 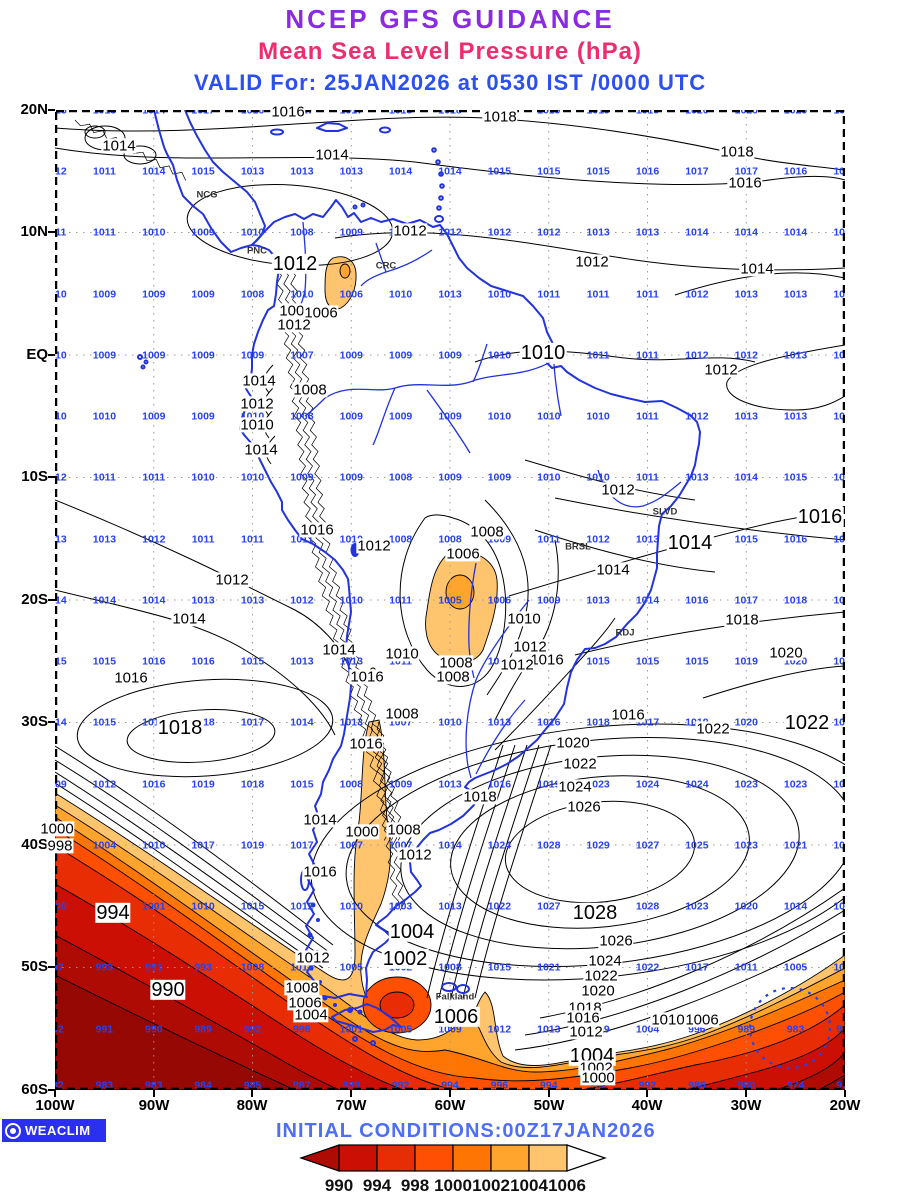 What do you see at coordinates (598, 846) in the screenshot?
I see `grid-value: 1029` at bounding box center [598, 846].